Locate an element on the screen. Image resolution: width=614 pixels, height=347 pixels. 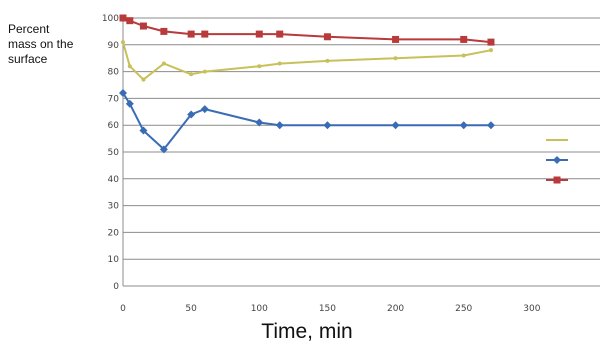
y-tick-label: 10 is located at coordinates (114, 260).